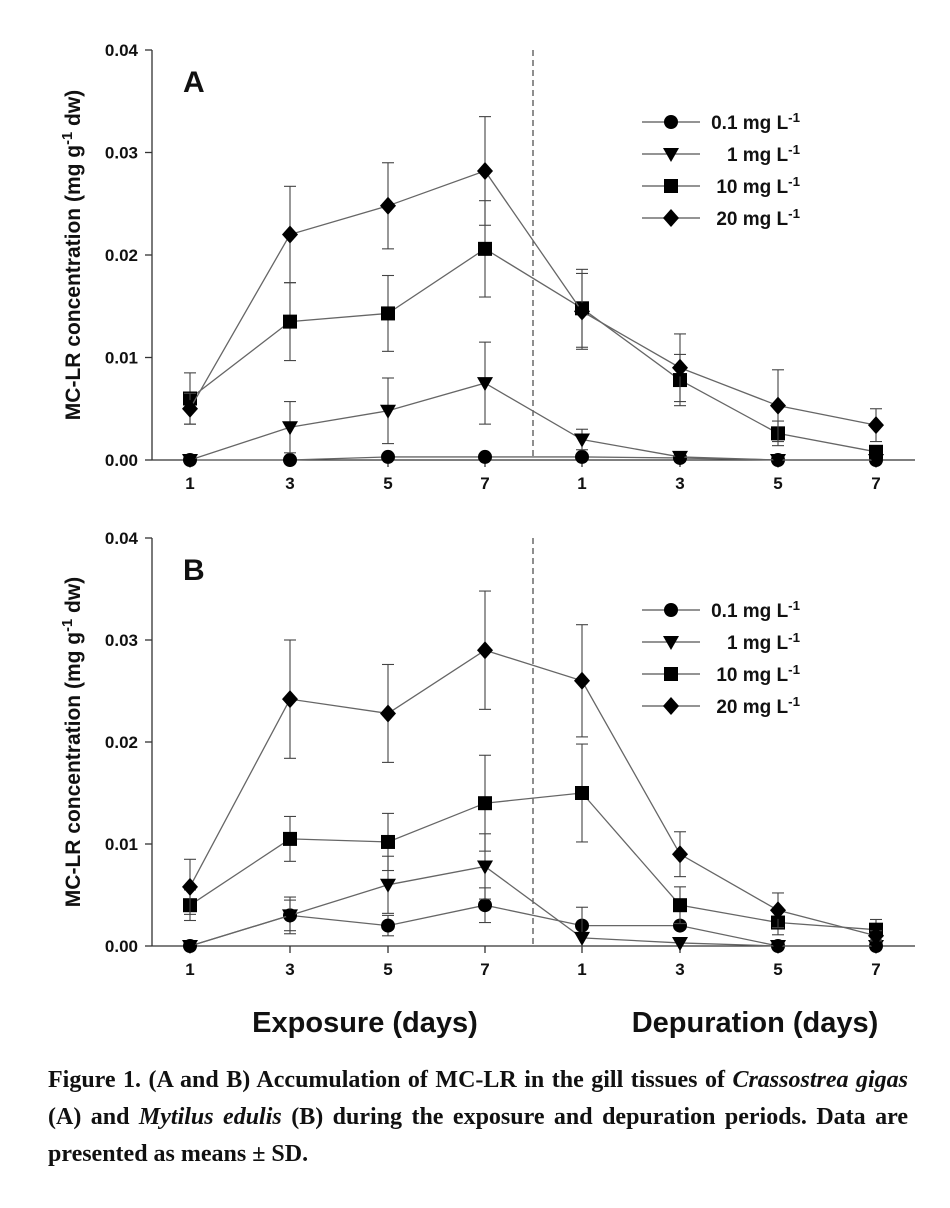  I want to click on caption-species-2: Mytilus edulis, so click(210, 1117).